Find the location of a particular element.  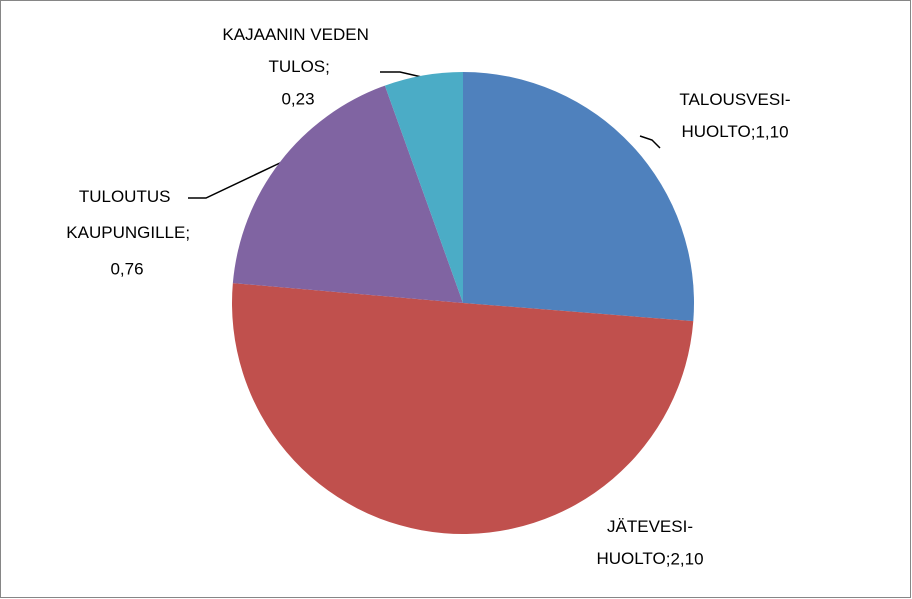

data-label-category: TALOUSVESI-HUOLTO is located at coordinates (734, 115).